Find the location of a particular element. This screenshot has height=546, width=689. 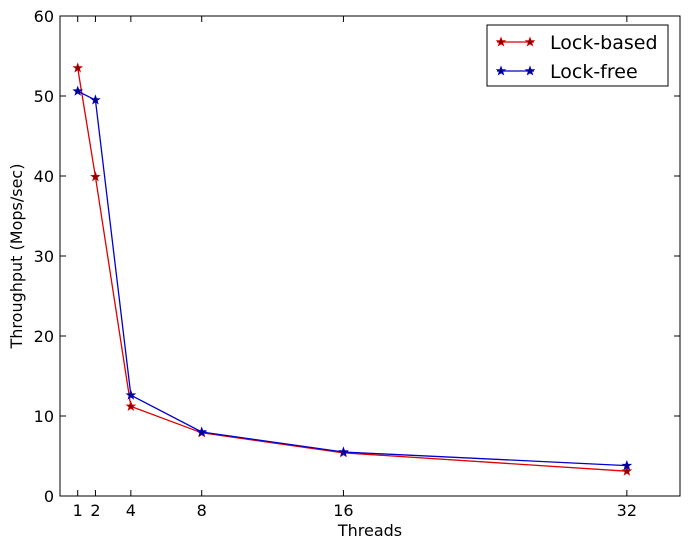

legend-box is located at coordinates (577, 55).